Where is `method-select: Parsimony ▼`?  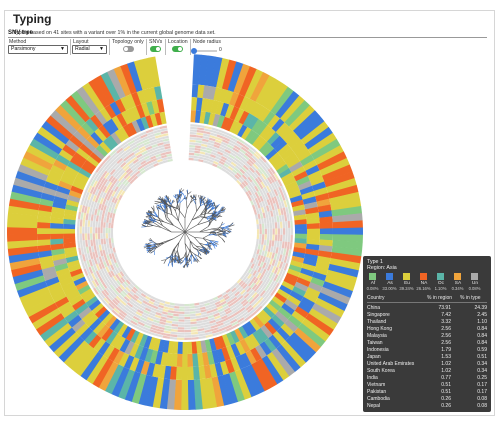
method-select: Parsimony ▼ is located at coordinates (38, 49).